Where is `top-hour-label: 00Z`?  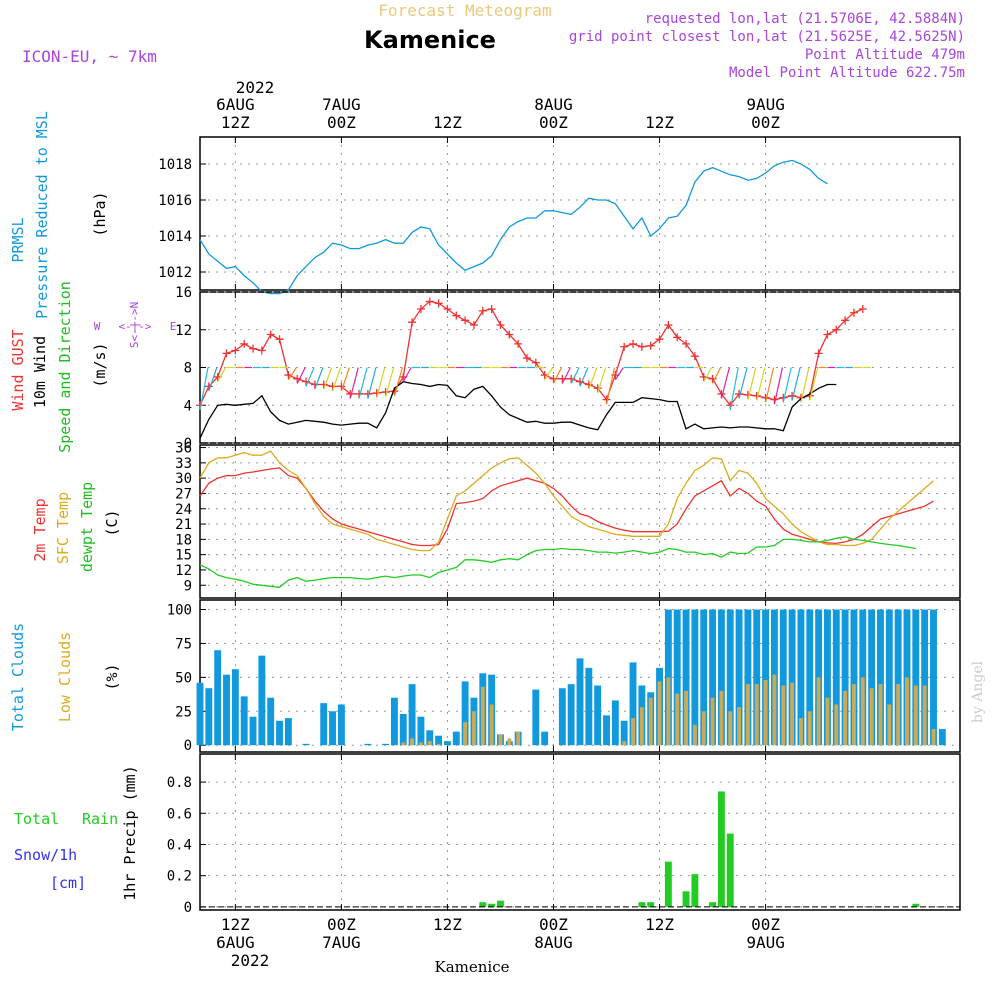 top-hour-label: 00Z is located at coordinates (553, 122).